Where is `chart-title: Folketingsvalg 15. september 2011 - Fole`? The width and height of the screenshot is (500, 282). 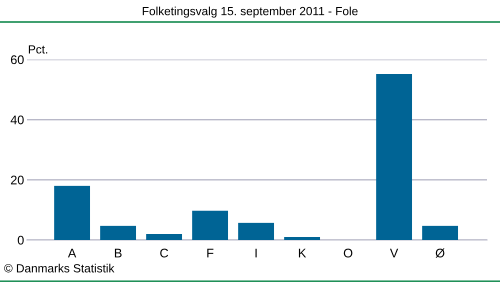
chart-title: Folketingsvalg 15. september 2011 - Fole is located at coordinates (250, 12).